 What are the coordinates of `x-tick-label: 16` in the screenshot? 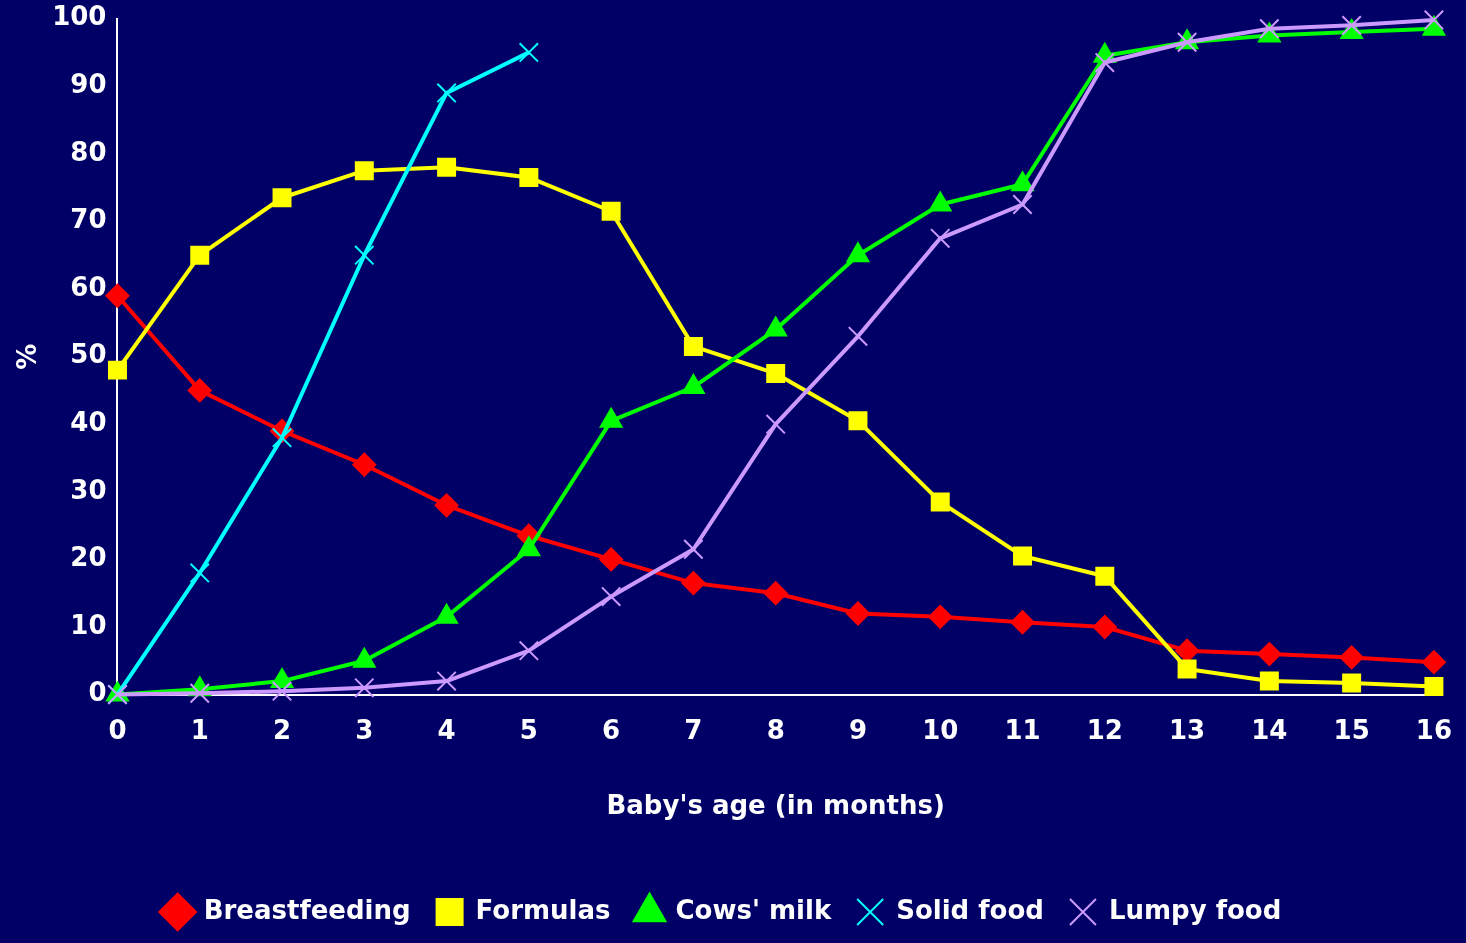 It's located at (1433, 729).